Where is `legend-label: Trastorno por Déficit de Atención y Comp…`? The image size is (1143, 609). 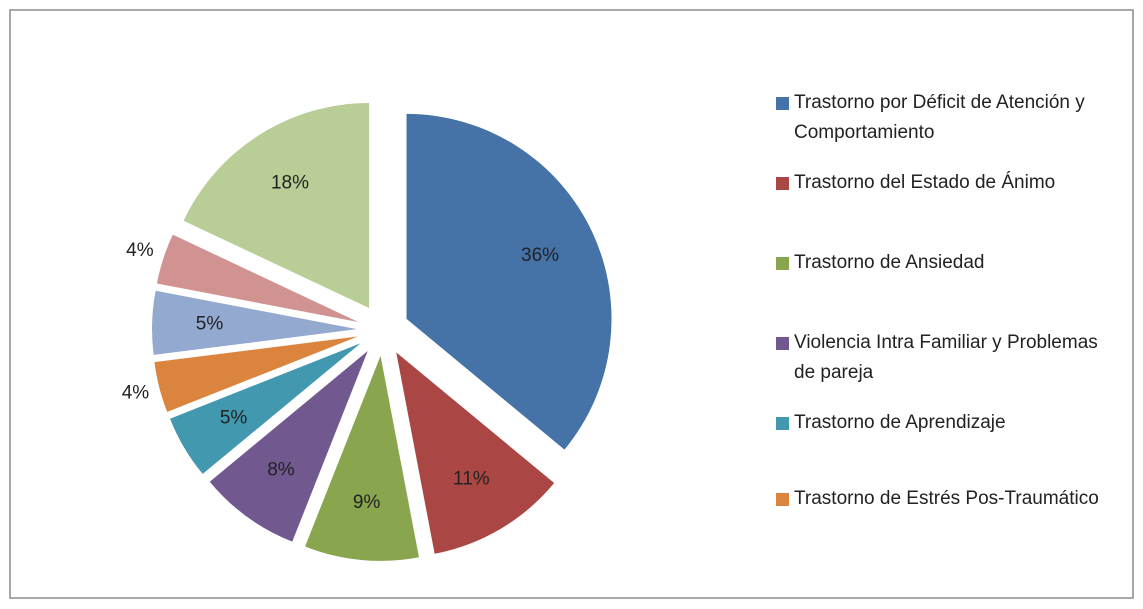
legend-label: Trastorno por Déficit de Atención y Comp… is located at coordinates (939, 117).